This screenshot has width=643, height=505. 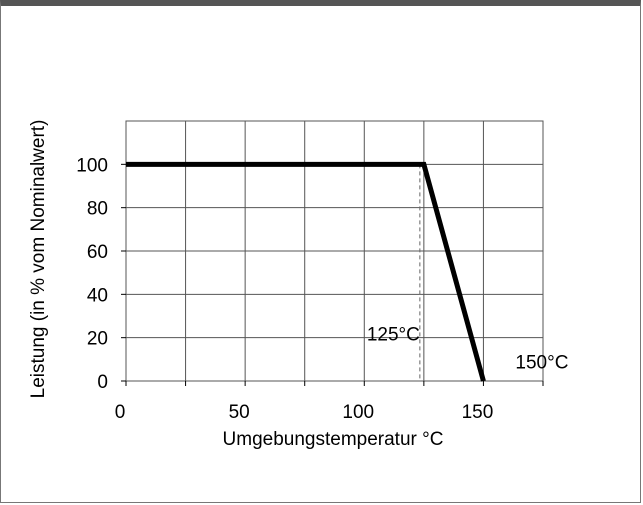 I want to click on x-tick-label: 50, so click(x=239, y=412).